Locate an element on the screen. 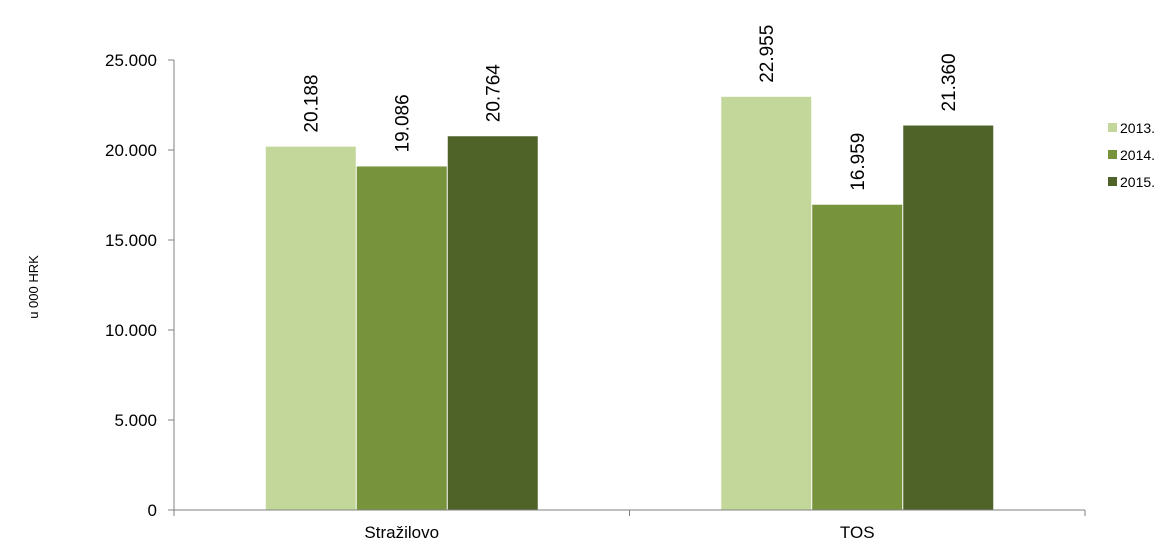 The image size is (1168, 545). y-axis-label: u 000 HRK is located at coordinates (33, 287).